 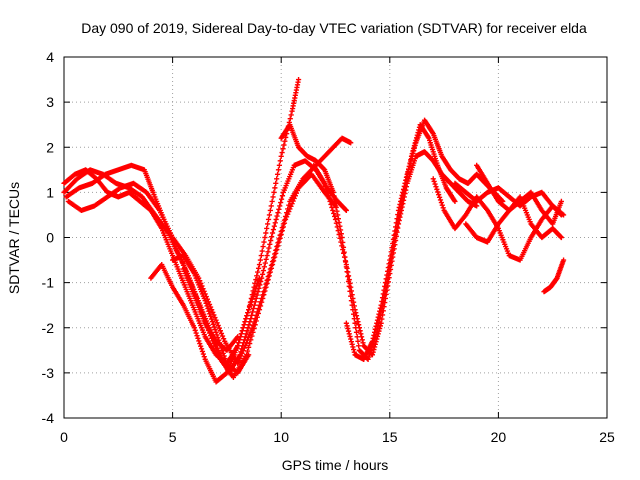 What do you see at coordinates (173, 437) in the screenshot?
I see `x-tick-label: 5` at bounding box center [173, 437].